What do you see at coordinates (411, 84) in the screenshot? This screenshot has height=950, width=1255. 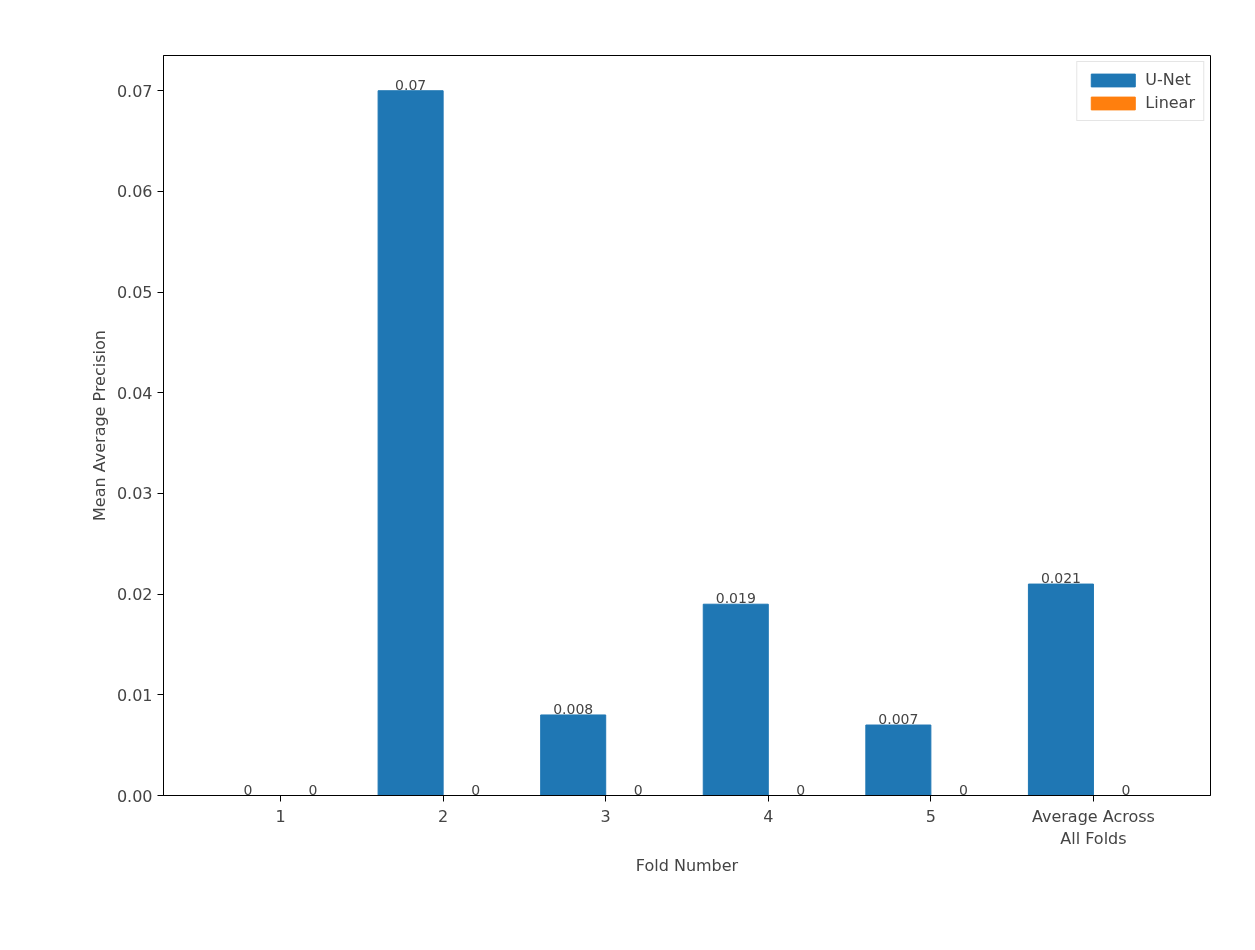 I see `data-label: 0.07` at bounding box center [411, 84].